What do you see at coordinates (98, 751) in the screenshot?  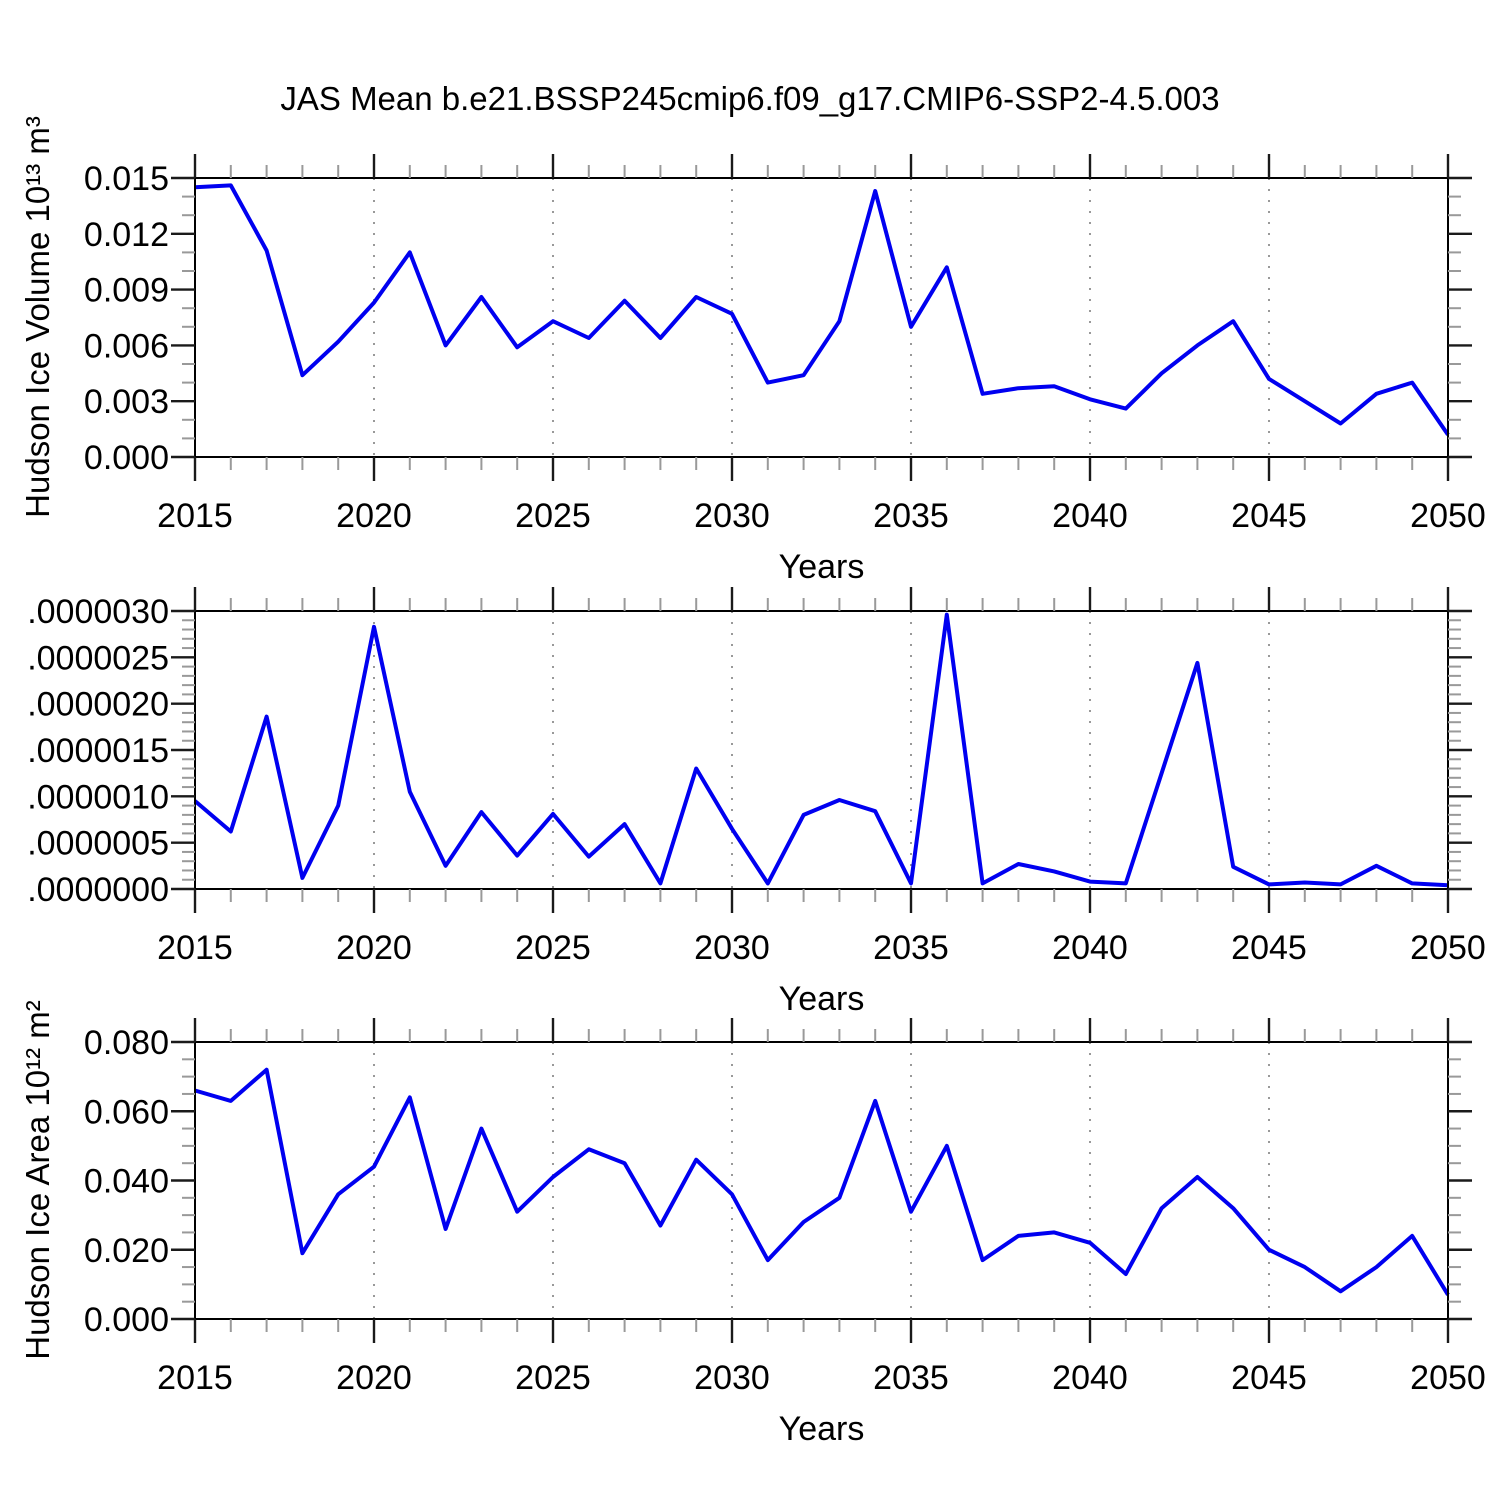 I see `y-tick-label: .0000015` at bounding box center [98, 751].